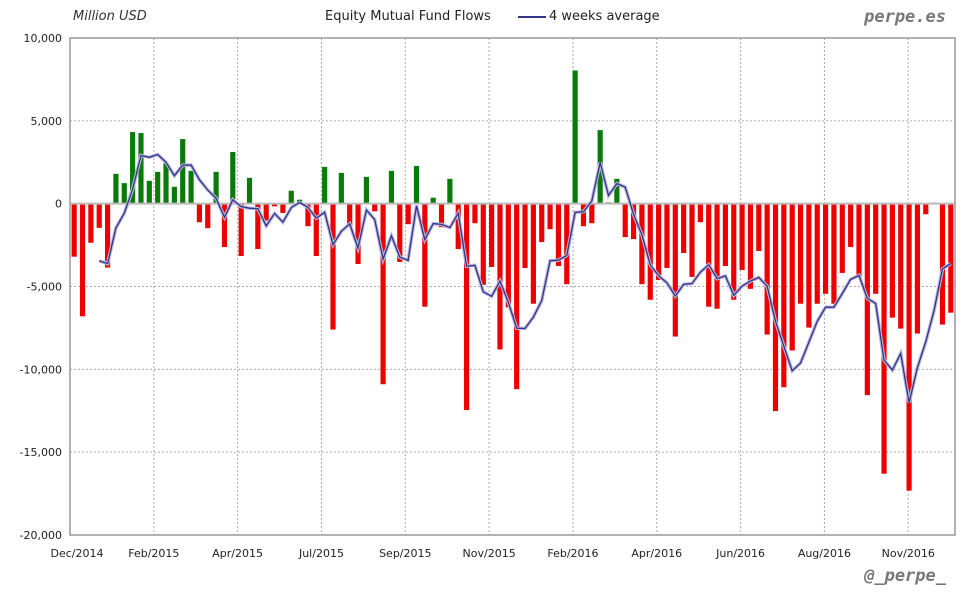  I want to click on x-tick-label: Feb/2016, so click(572, 553).